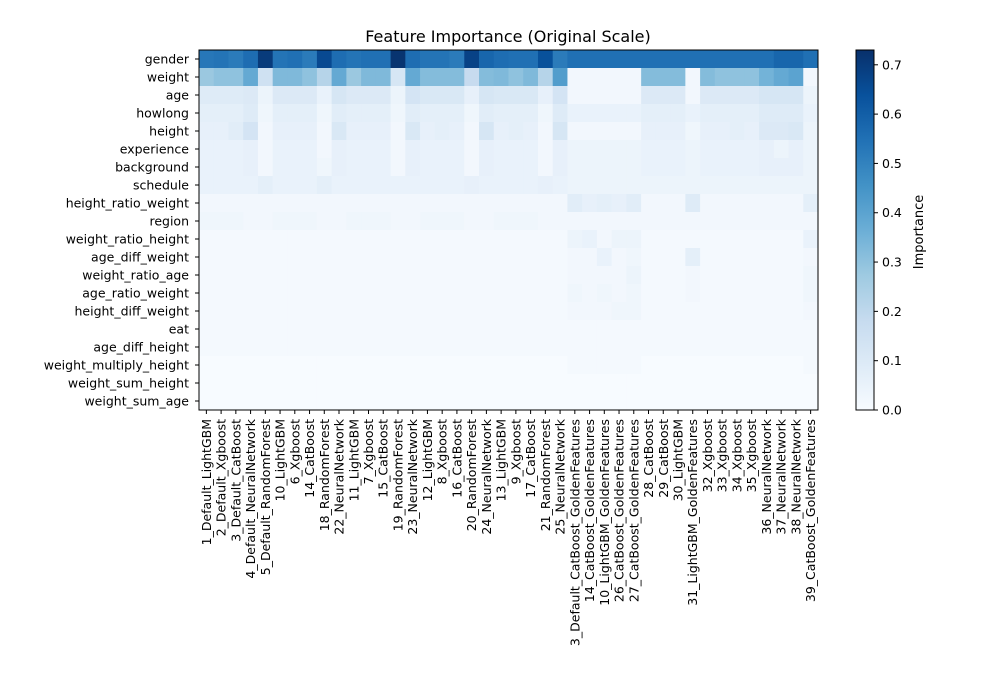 This screenshot has width=1000, height=700. Describe the element at coordinates (354, 239) in the screenshot. I see `heatmap-cell-weight_ratio_height-11_LightGBM` at that location.